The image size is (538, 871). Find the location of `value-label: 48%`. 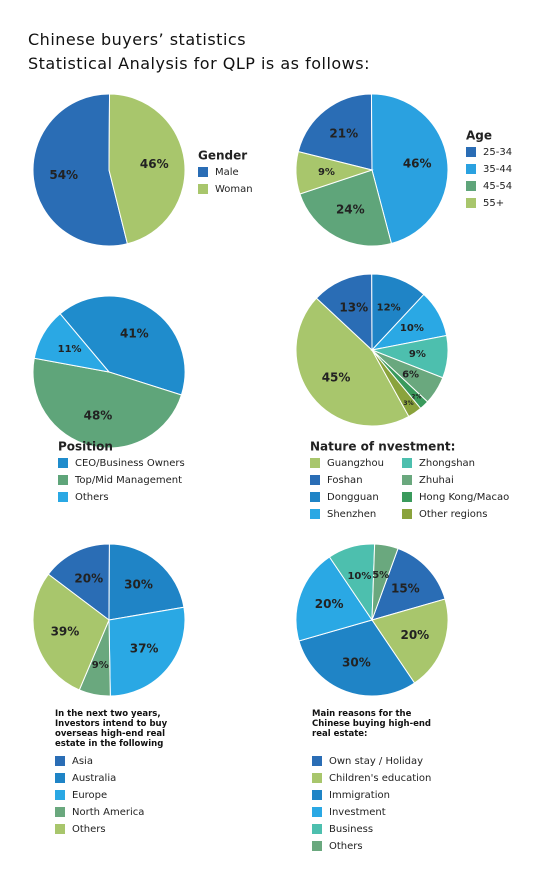

value-label: 48% is located at coordinates (98, 416).